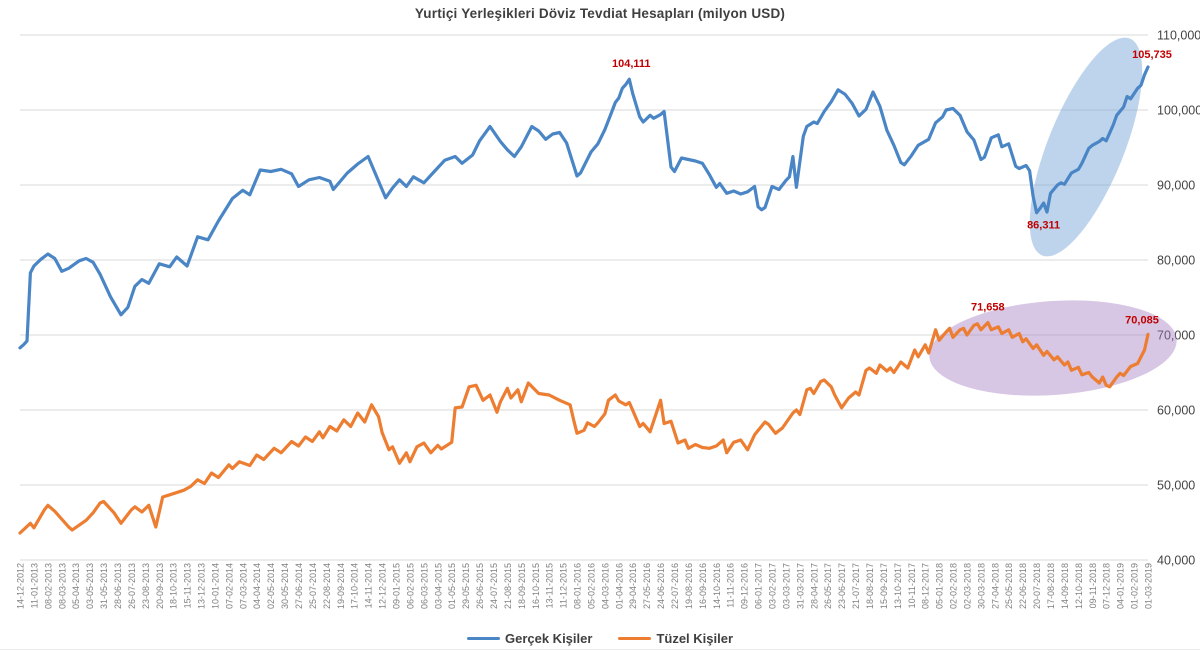 The height and width of the screenshot is (650, 1200). I want to click on x-tick-label: 01-04-2016, so click(619, 586).